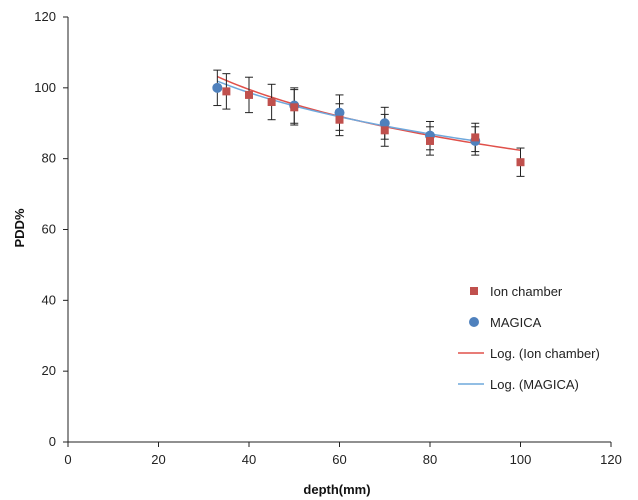  What do you see at coordinates (516, 322) in the screenshot?
I see `legend-label-magica: MAGICA` at bounding box center [516, 322].